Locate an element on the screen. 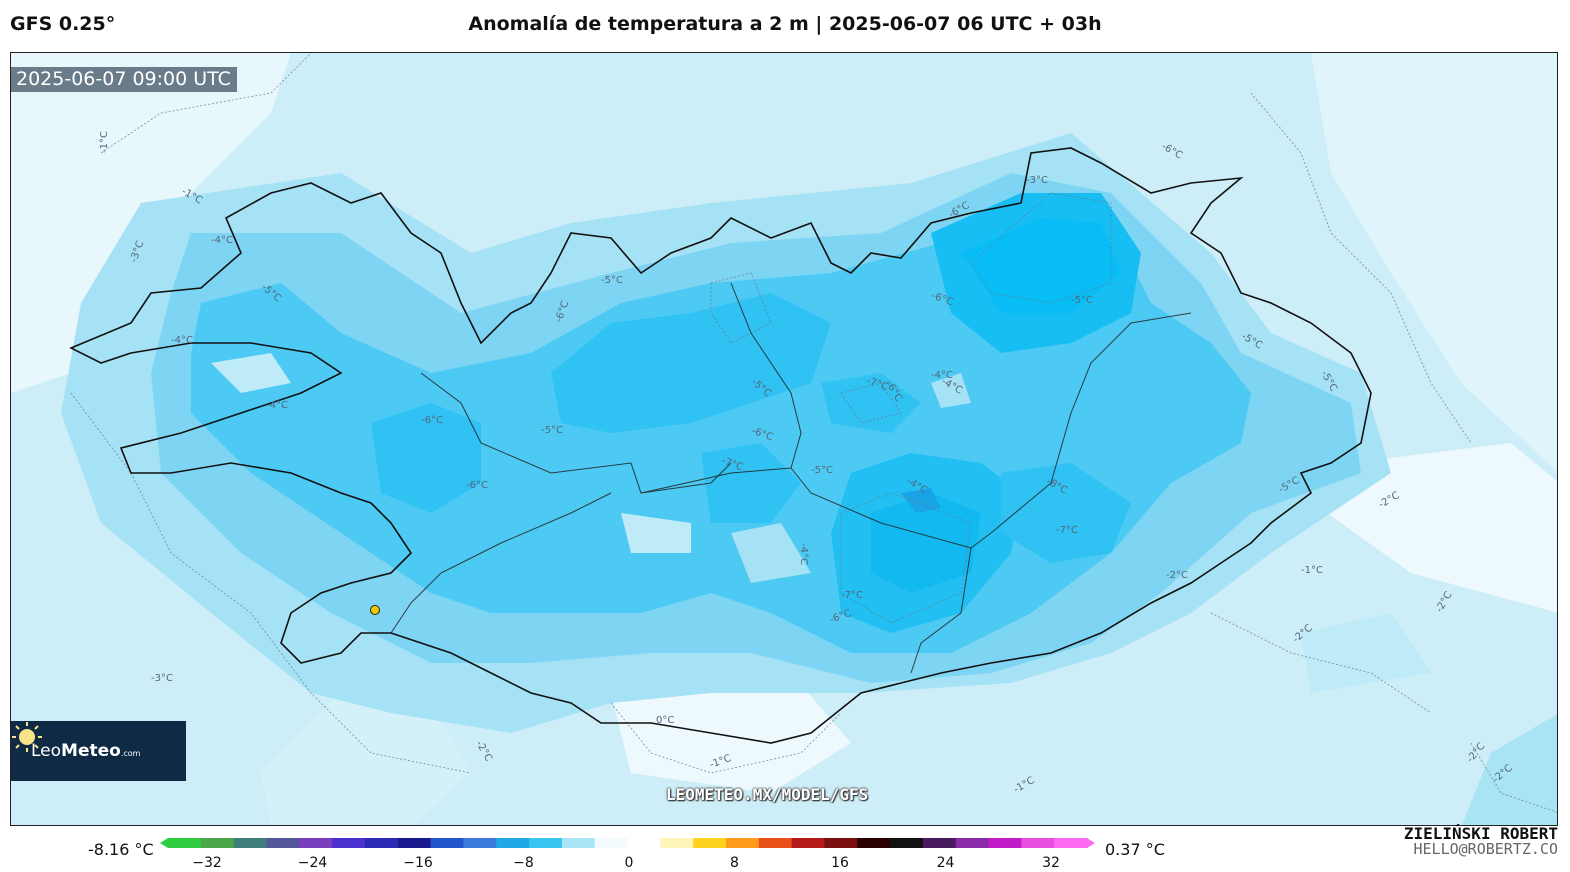 The width and height of the screenshot is (1570, 872). colorbar-tick-label: 32 is located at coordinates (1051, 863).